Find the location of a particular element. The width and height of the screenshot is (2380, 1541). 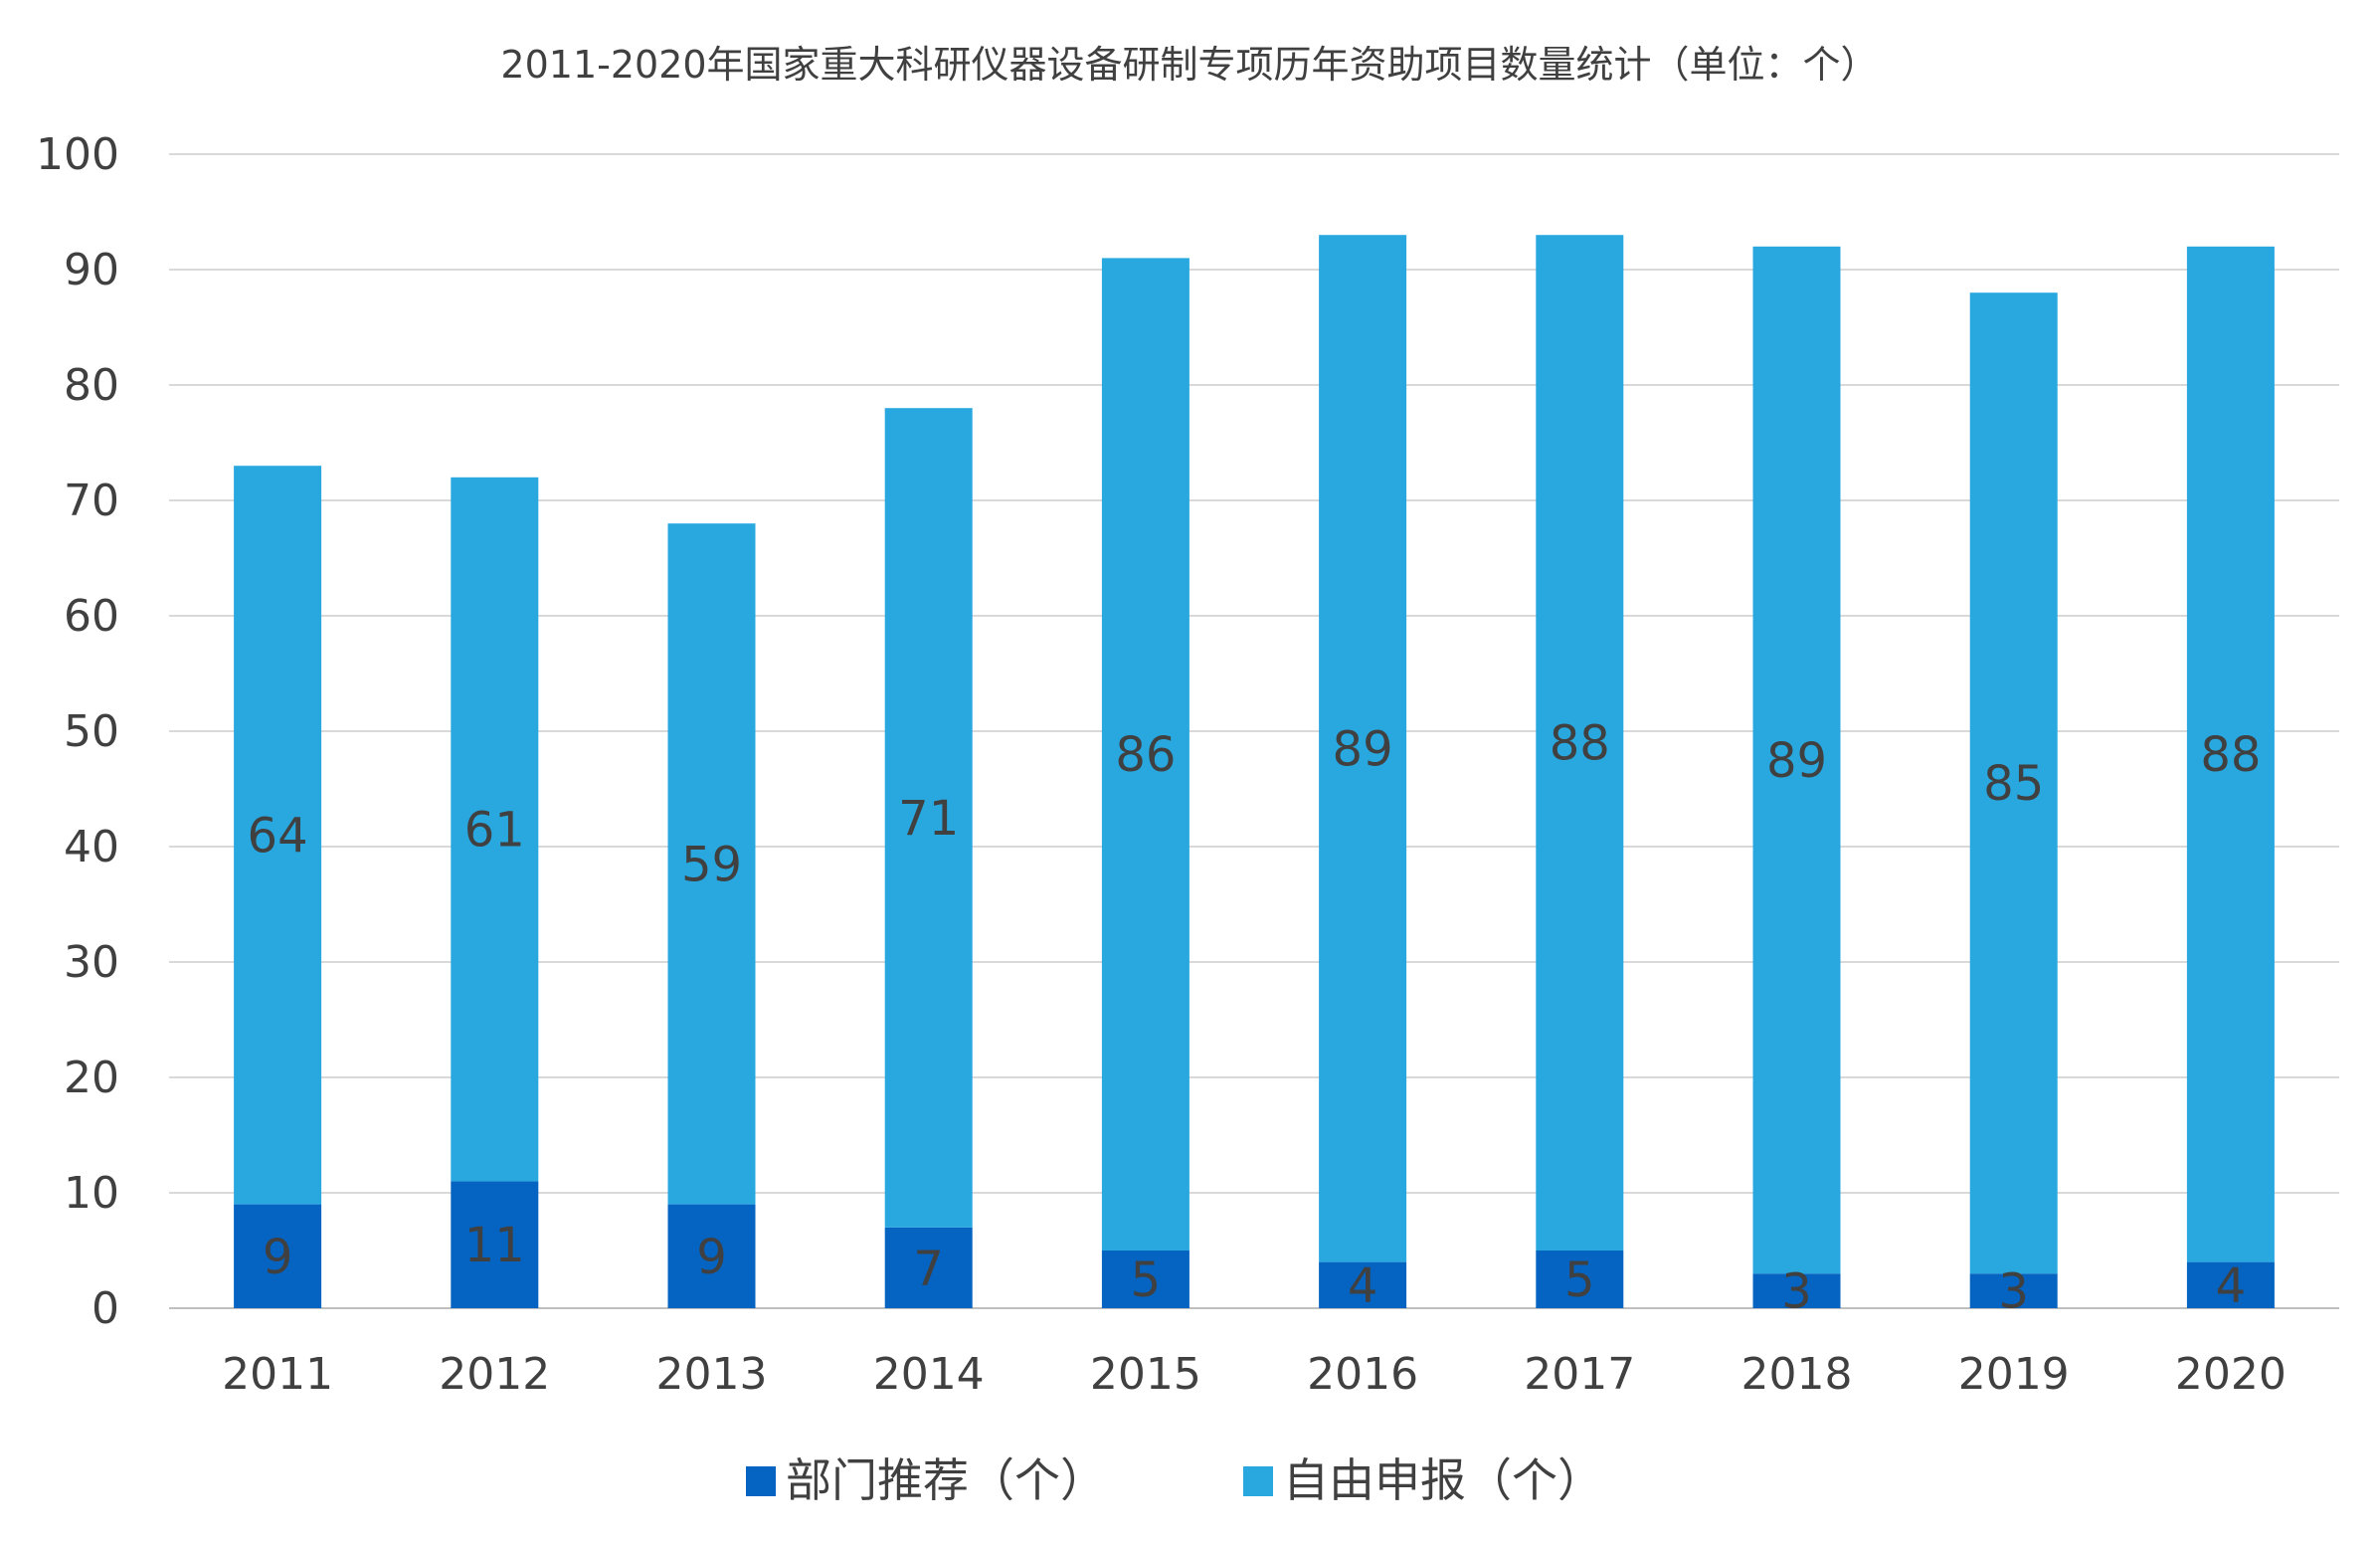

legend-label: 部门推荐（个） is located at coordinates (946, 1480).